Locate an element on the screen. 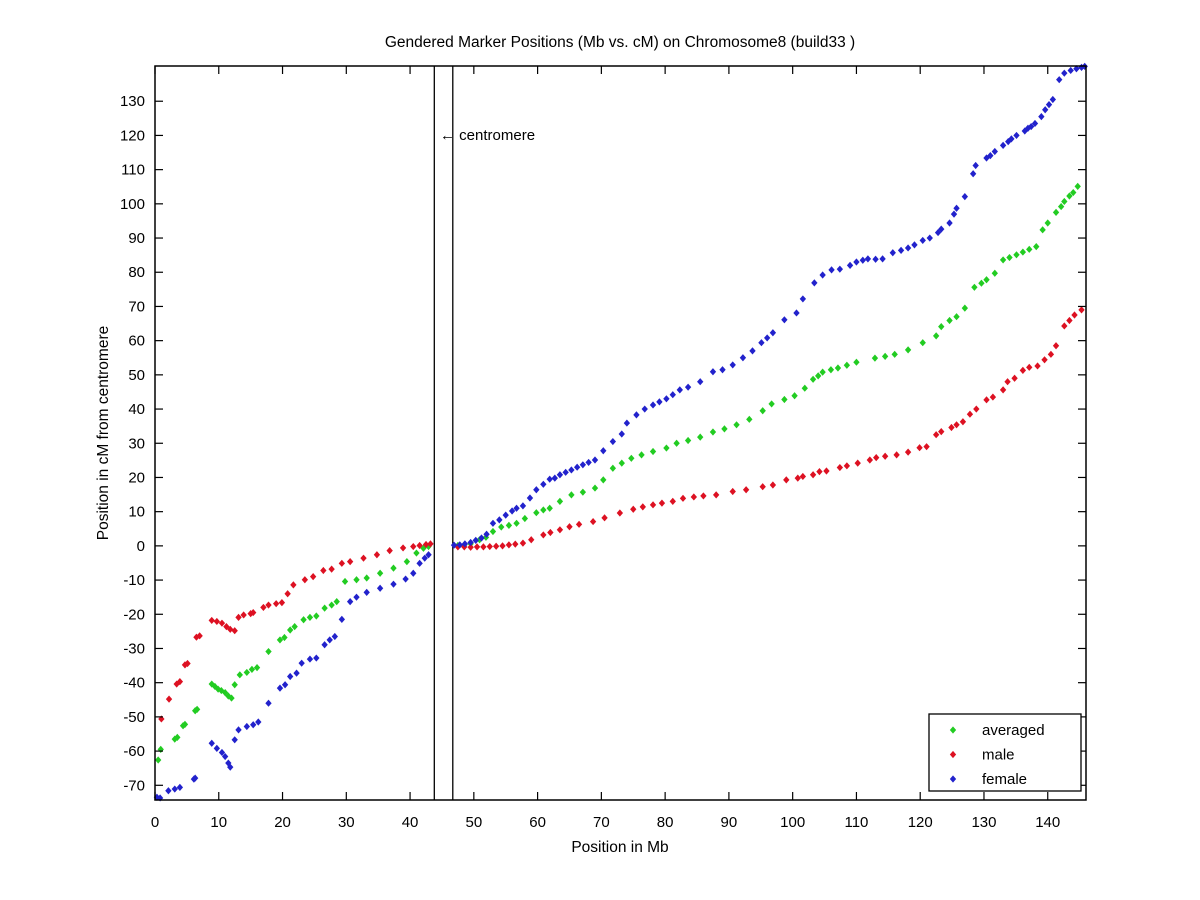 The height and width of the screenshot is (900, 1200). x-tick-label: 100 is located at coordinates (792, 822).